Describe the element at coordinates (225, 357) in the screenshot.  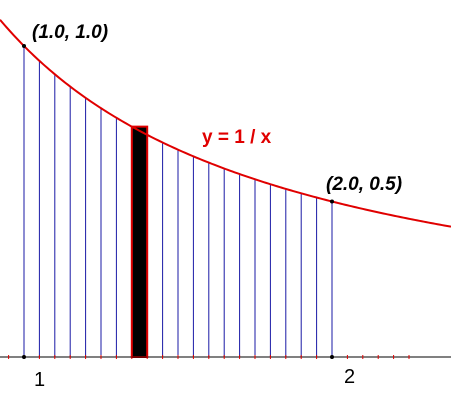
I see `x-axis` at that location.